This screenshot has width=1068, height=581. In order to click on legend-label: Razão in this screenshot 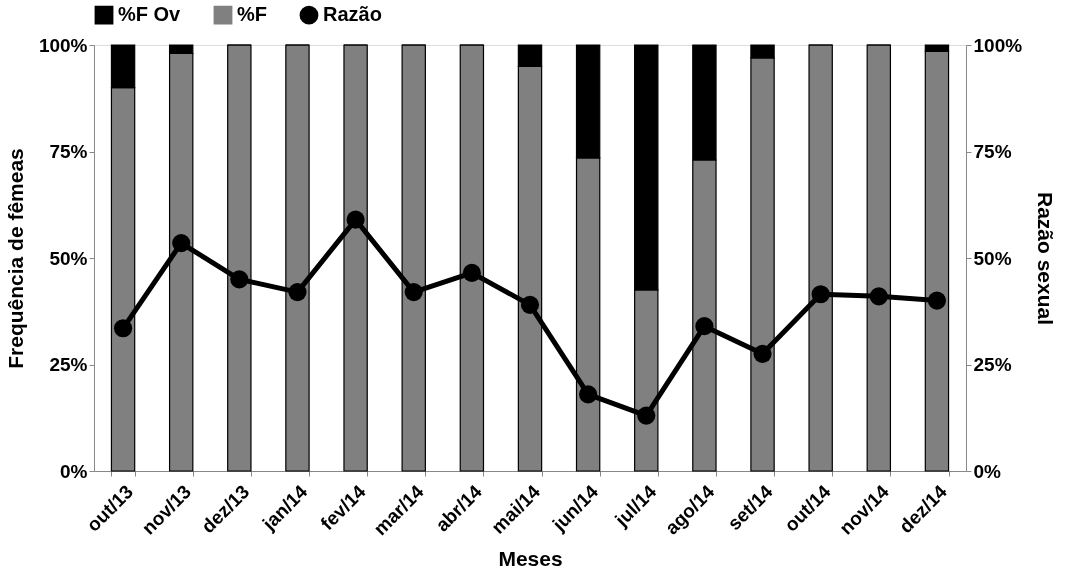, I will do `click(352, 14)`.